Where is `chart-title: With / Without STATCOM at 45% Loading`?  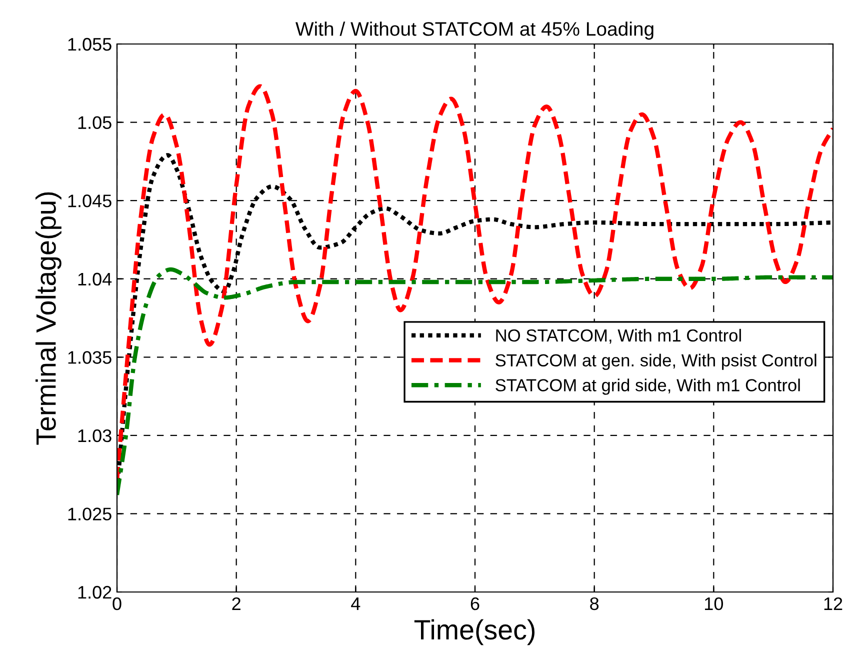 chart-title: With / Without STATCOM at 45% Loading is located at coordinates (475, 31).